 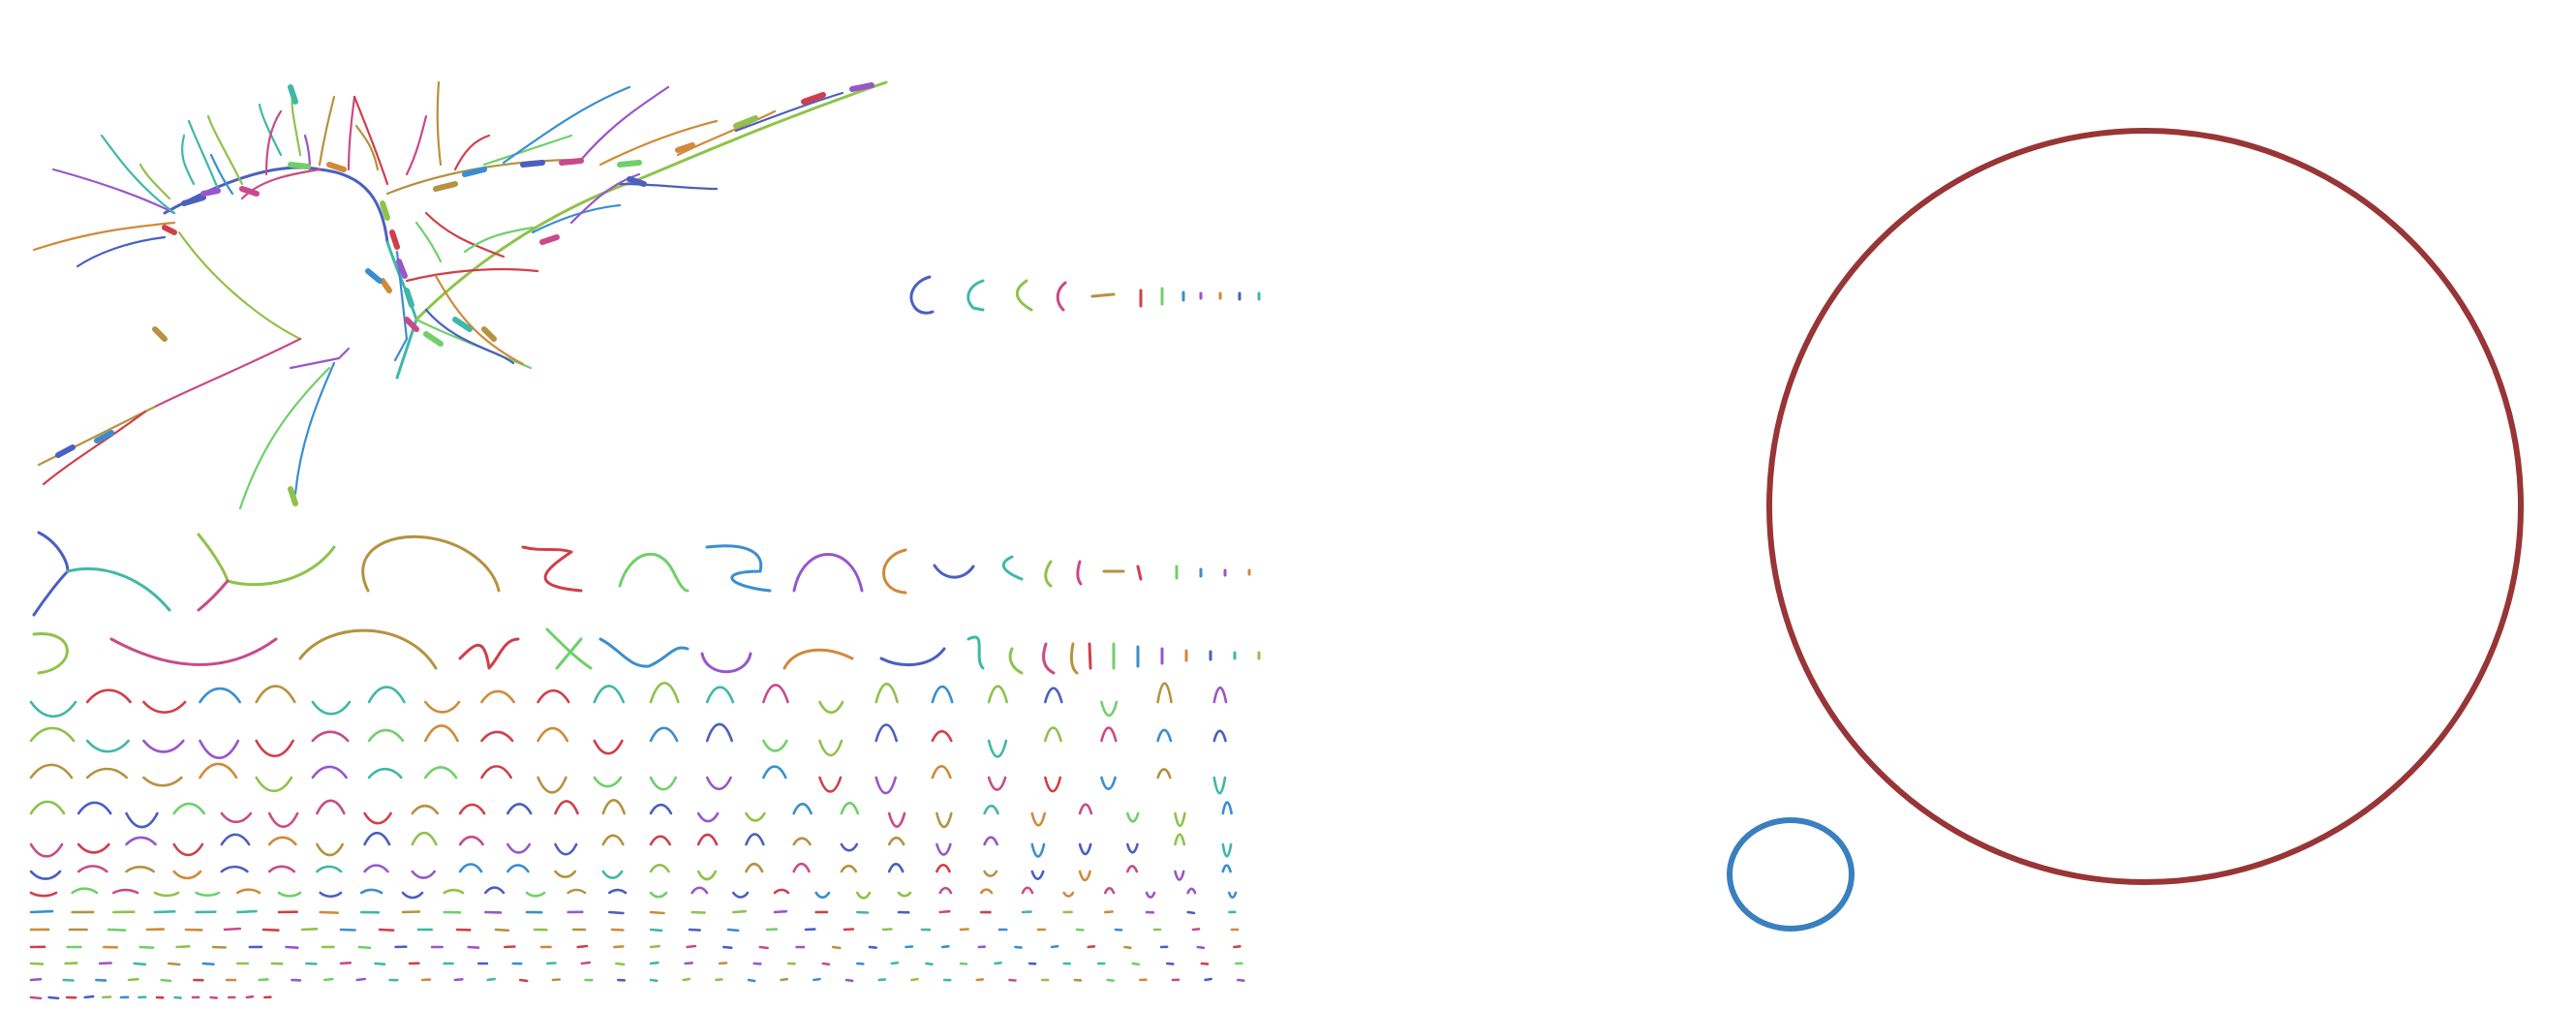 What do you see at coordinates (460, 295) in the screenshot?
I see `neuron-skeleton` at bounding box center [460, 295].